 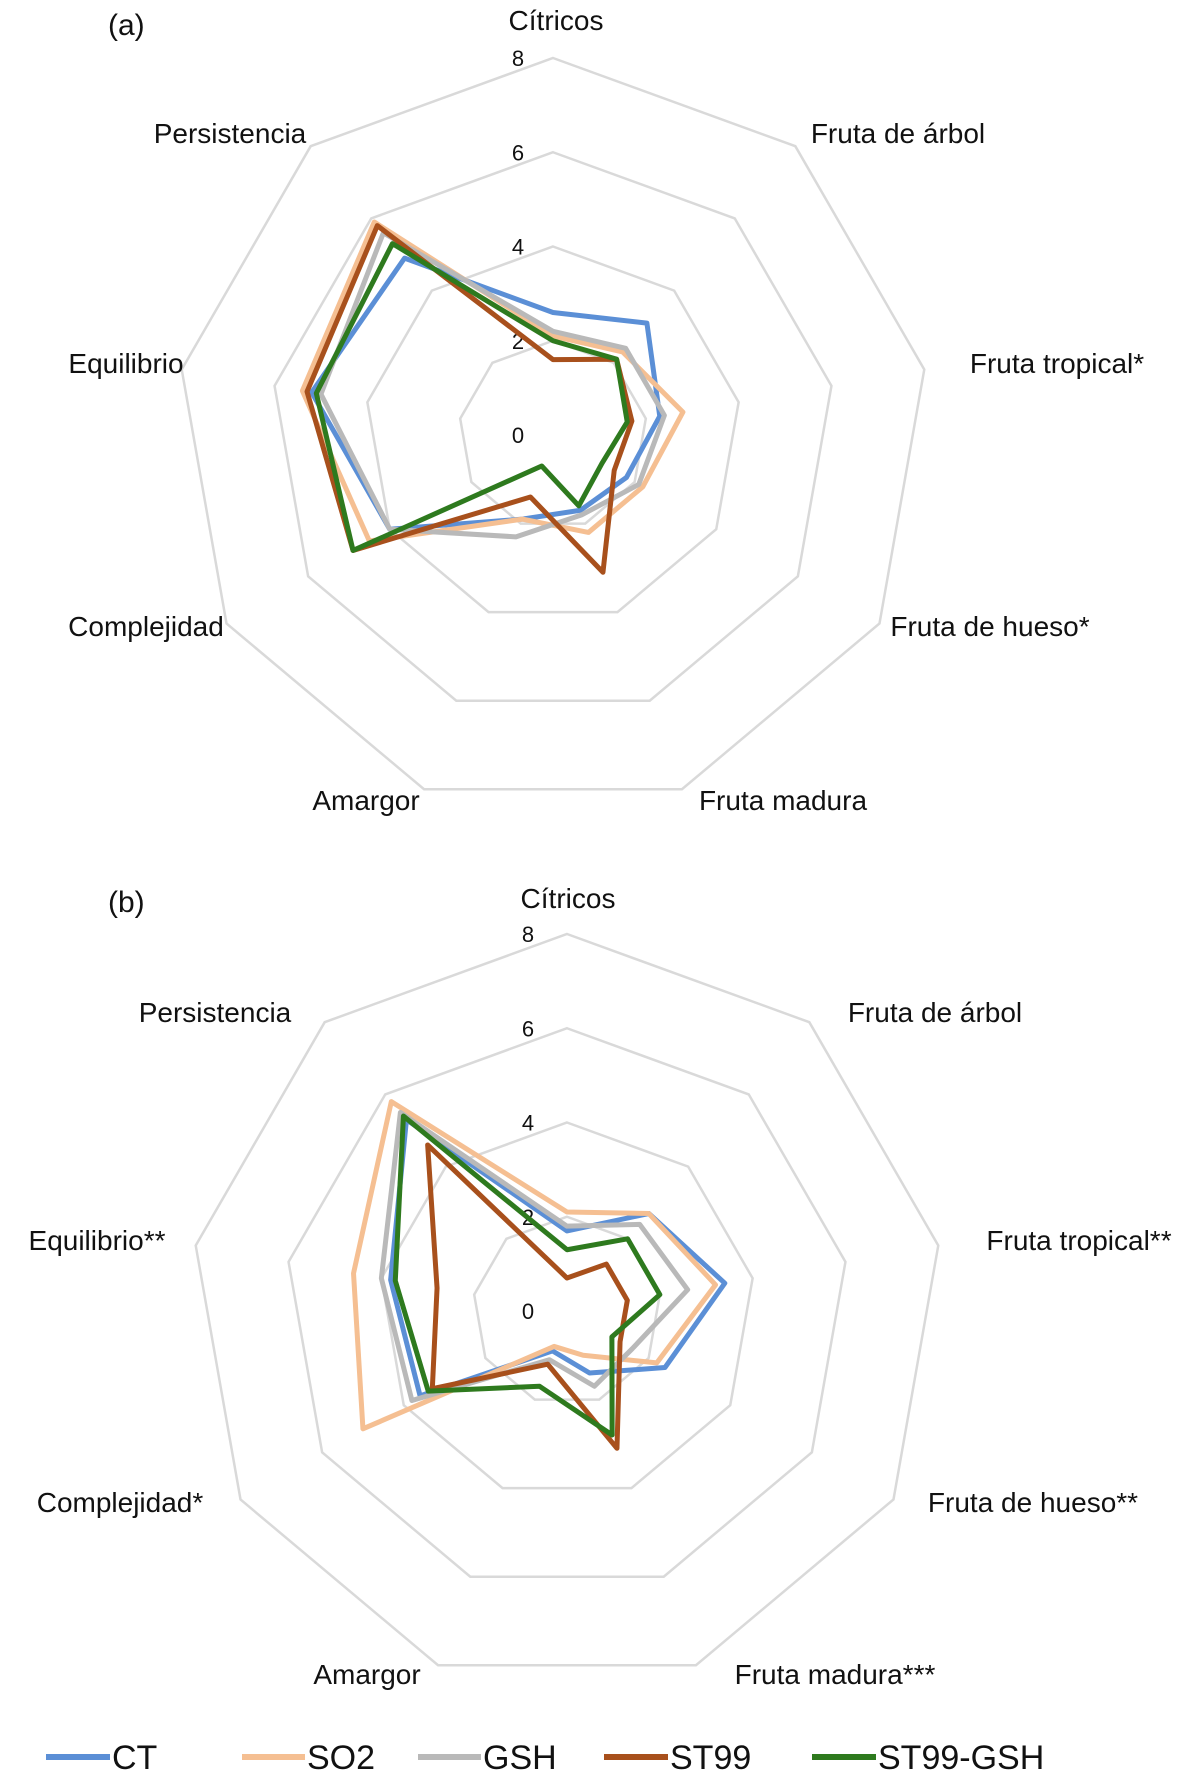 I want to click on axis-label: Complejidad*, so click(x=120, y=1502).